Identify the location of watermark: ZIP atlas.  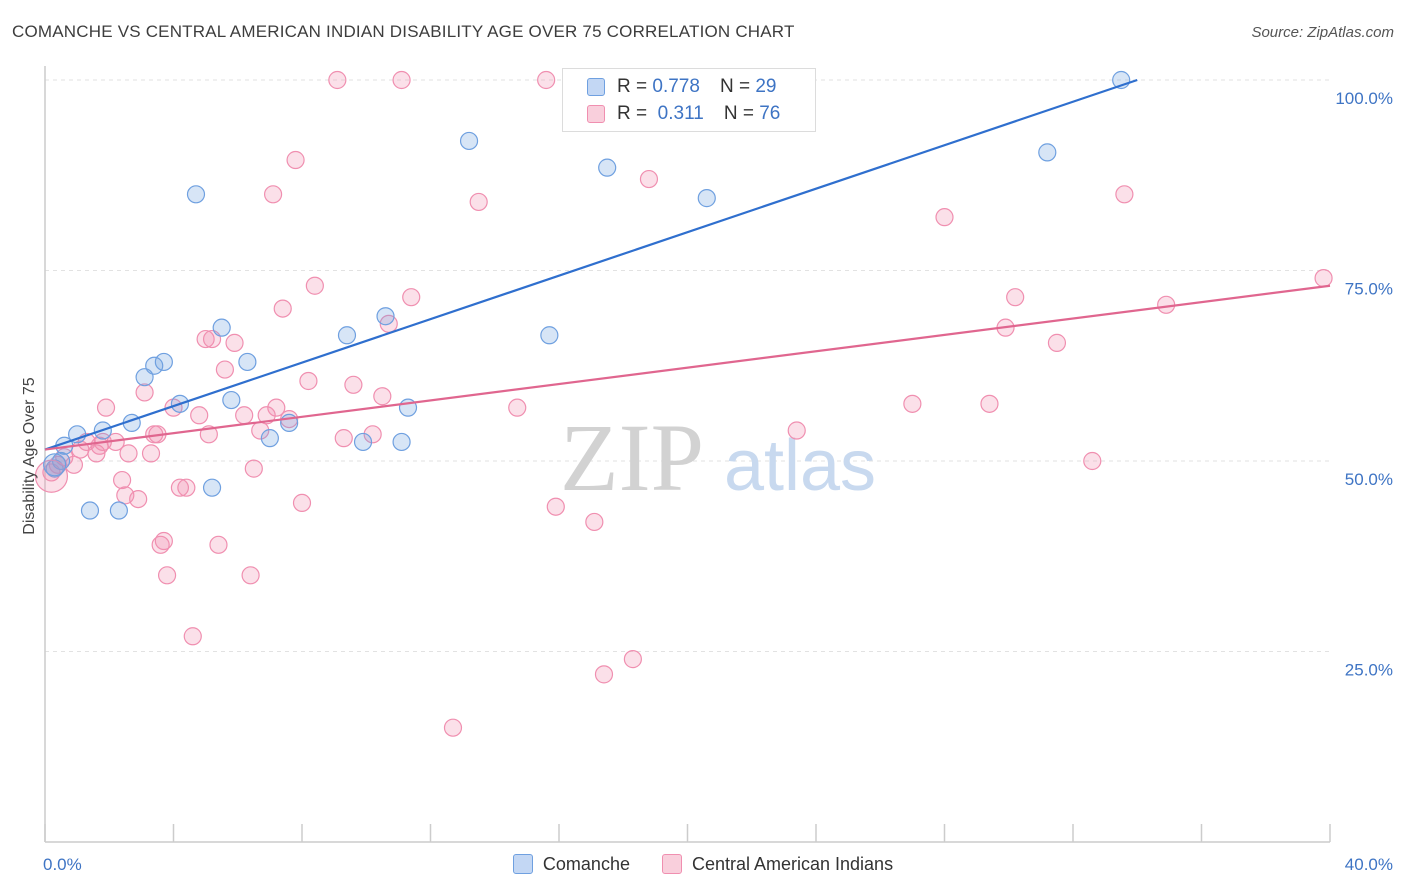
(718, 457).